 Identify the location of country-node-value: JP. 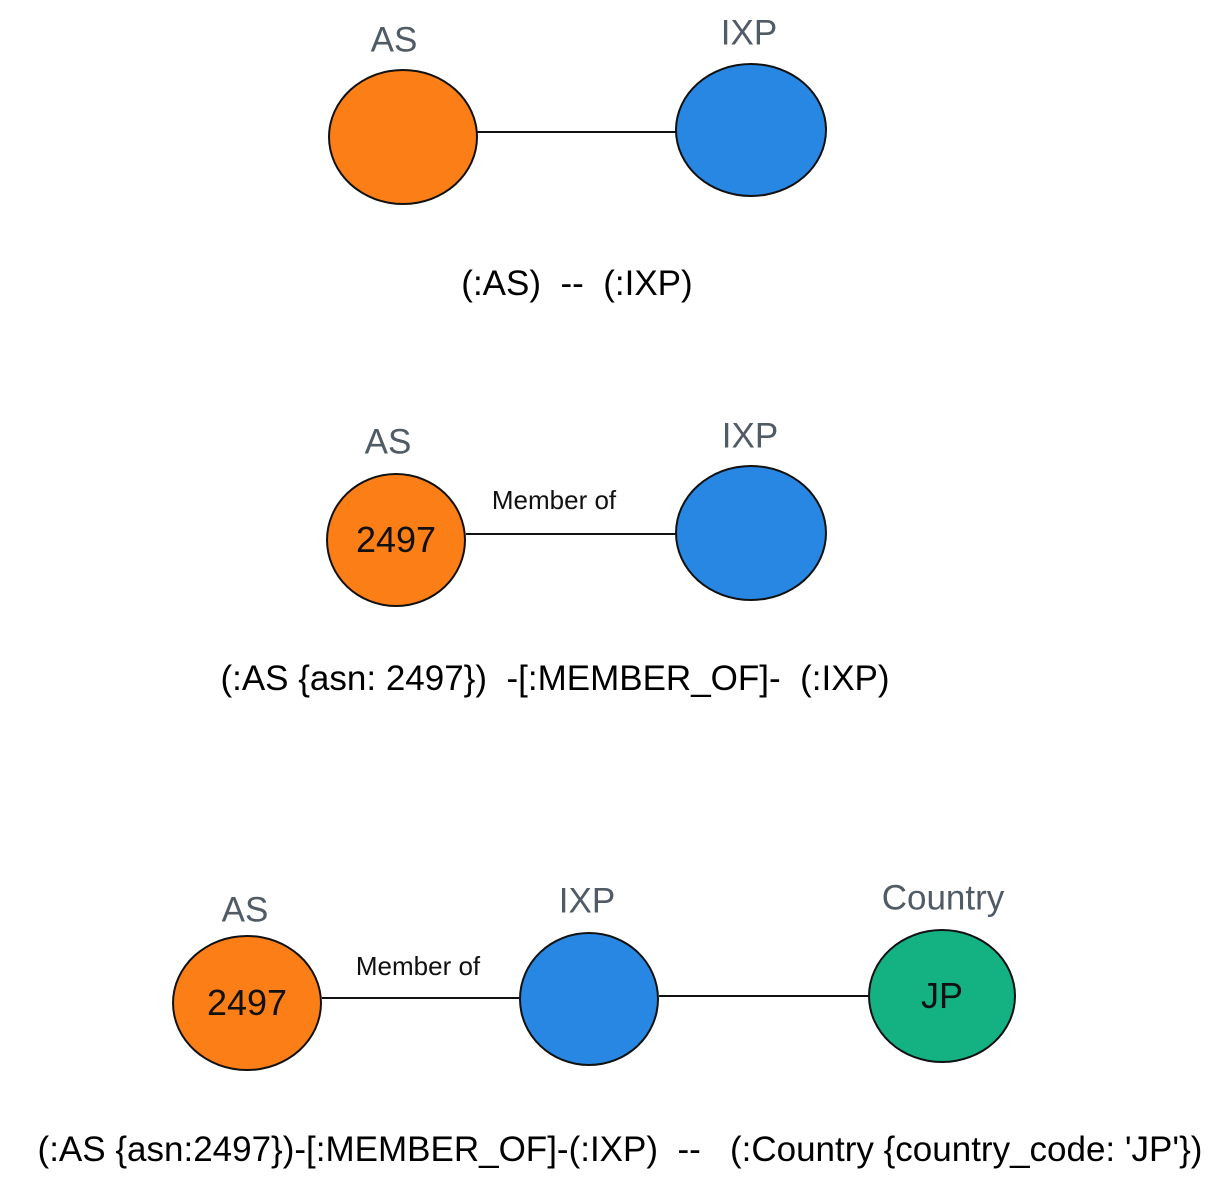
(941, 995).